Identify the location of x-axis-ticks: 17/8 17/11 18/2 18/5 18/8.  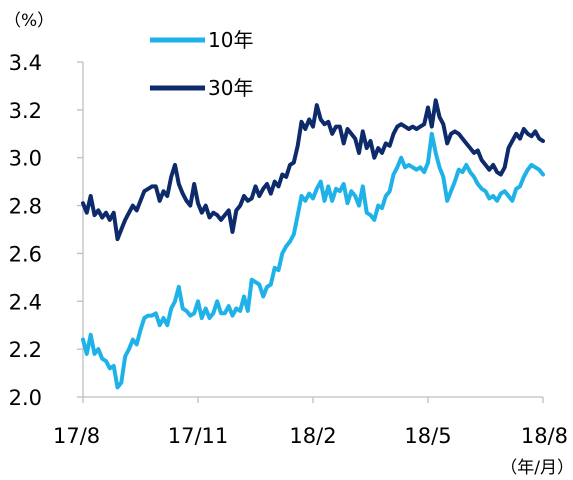
(310, 422).